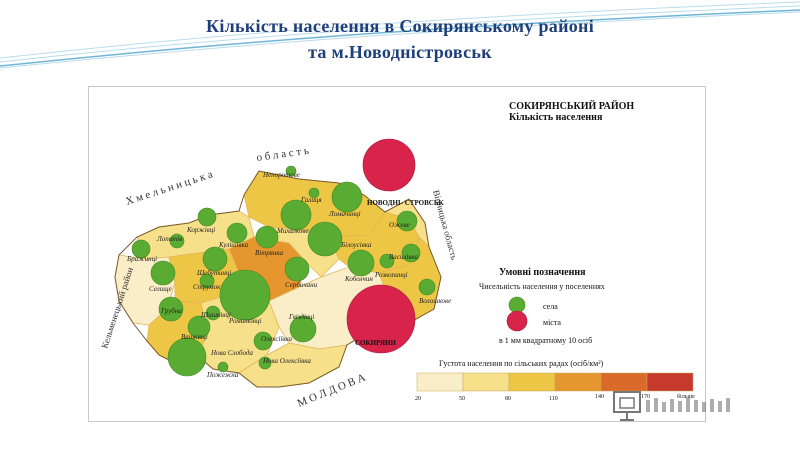 Image resolution: width=800 pixels, height=450 pixels. What do you see at coordinates (233, 245) in the screenshot?
I see `label-kulishivka: Кулішівка` at bounding box center [233, 245].